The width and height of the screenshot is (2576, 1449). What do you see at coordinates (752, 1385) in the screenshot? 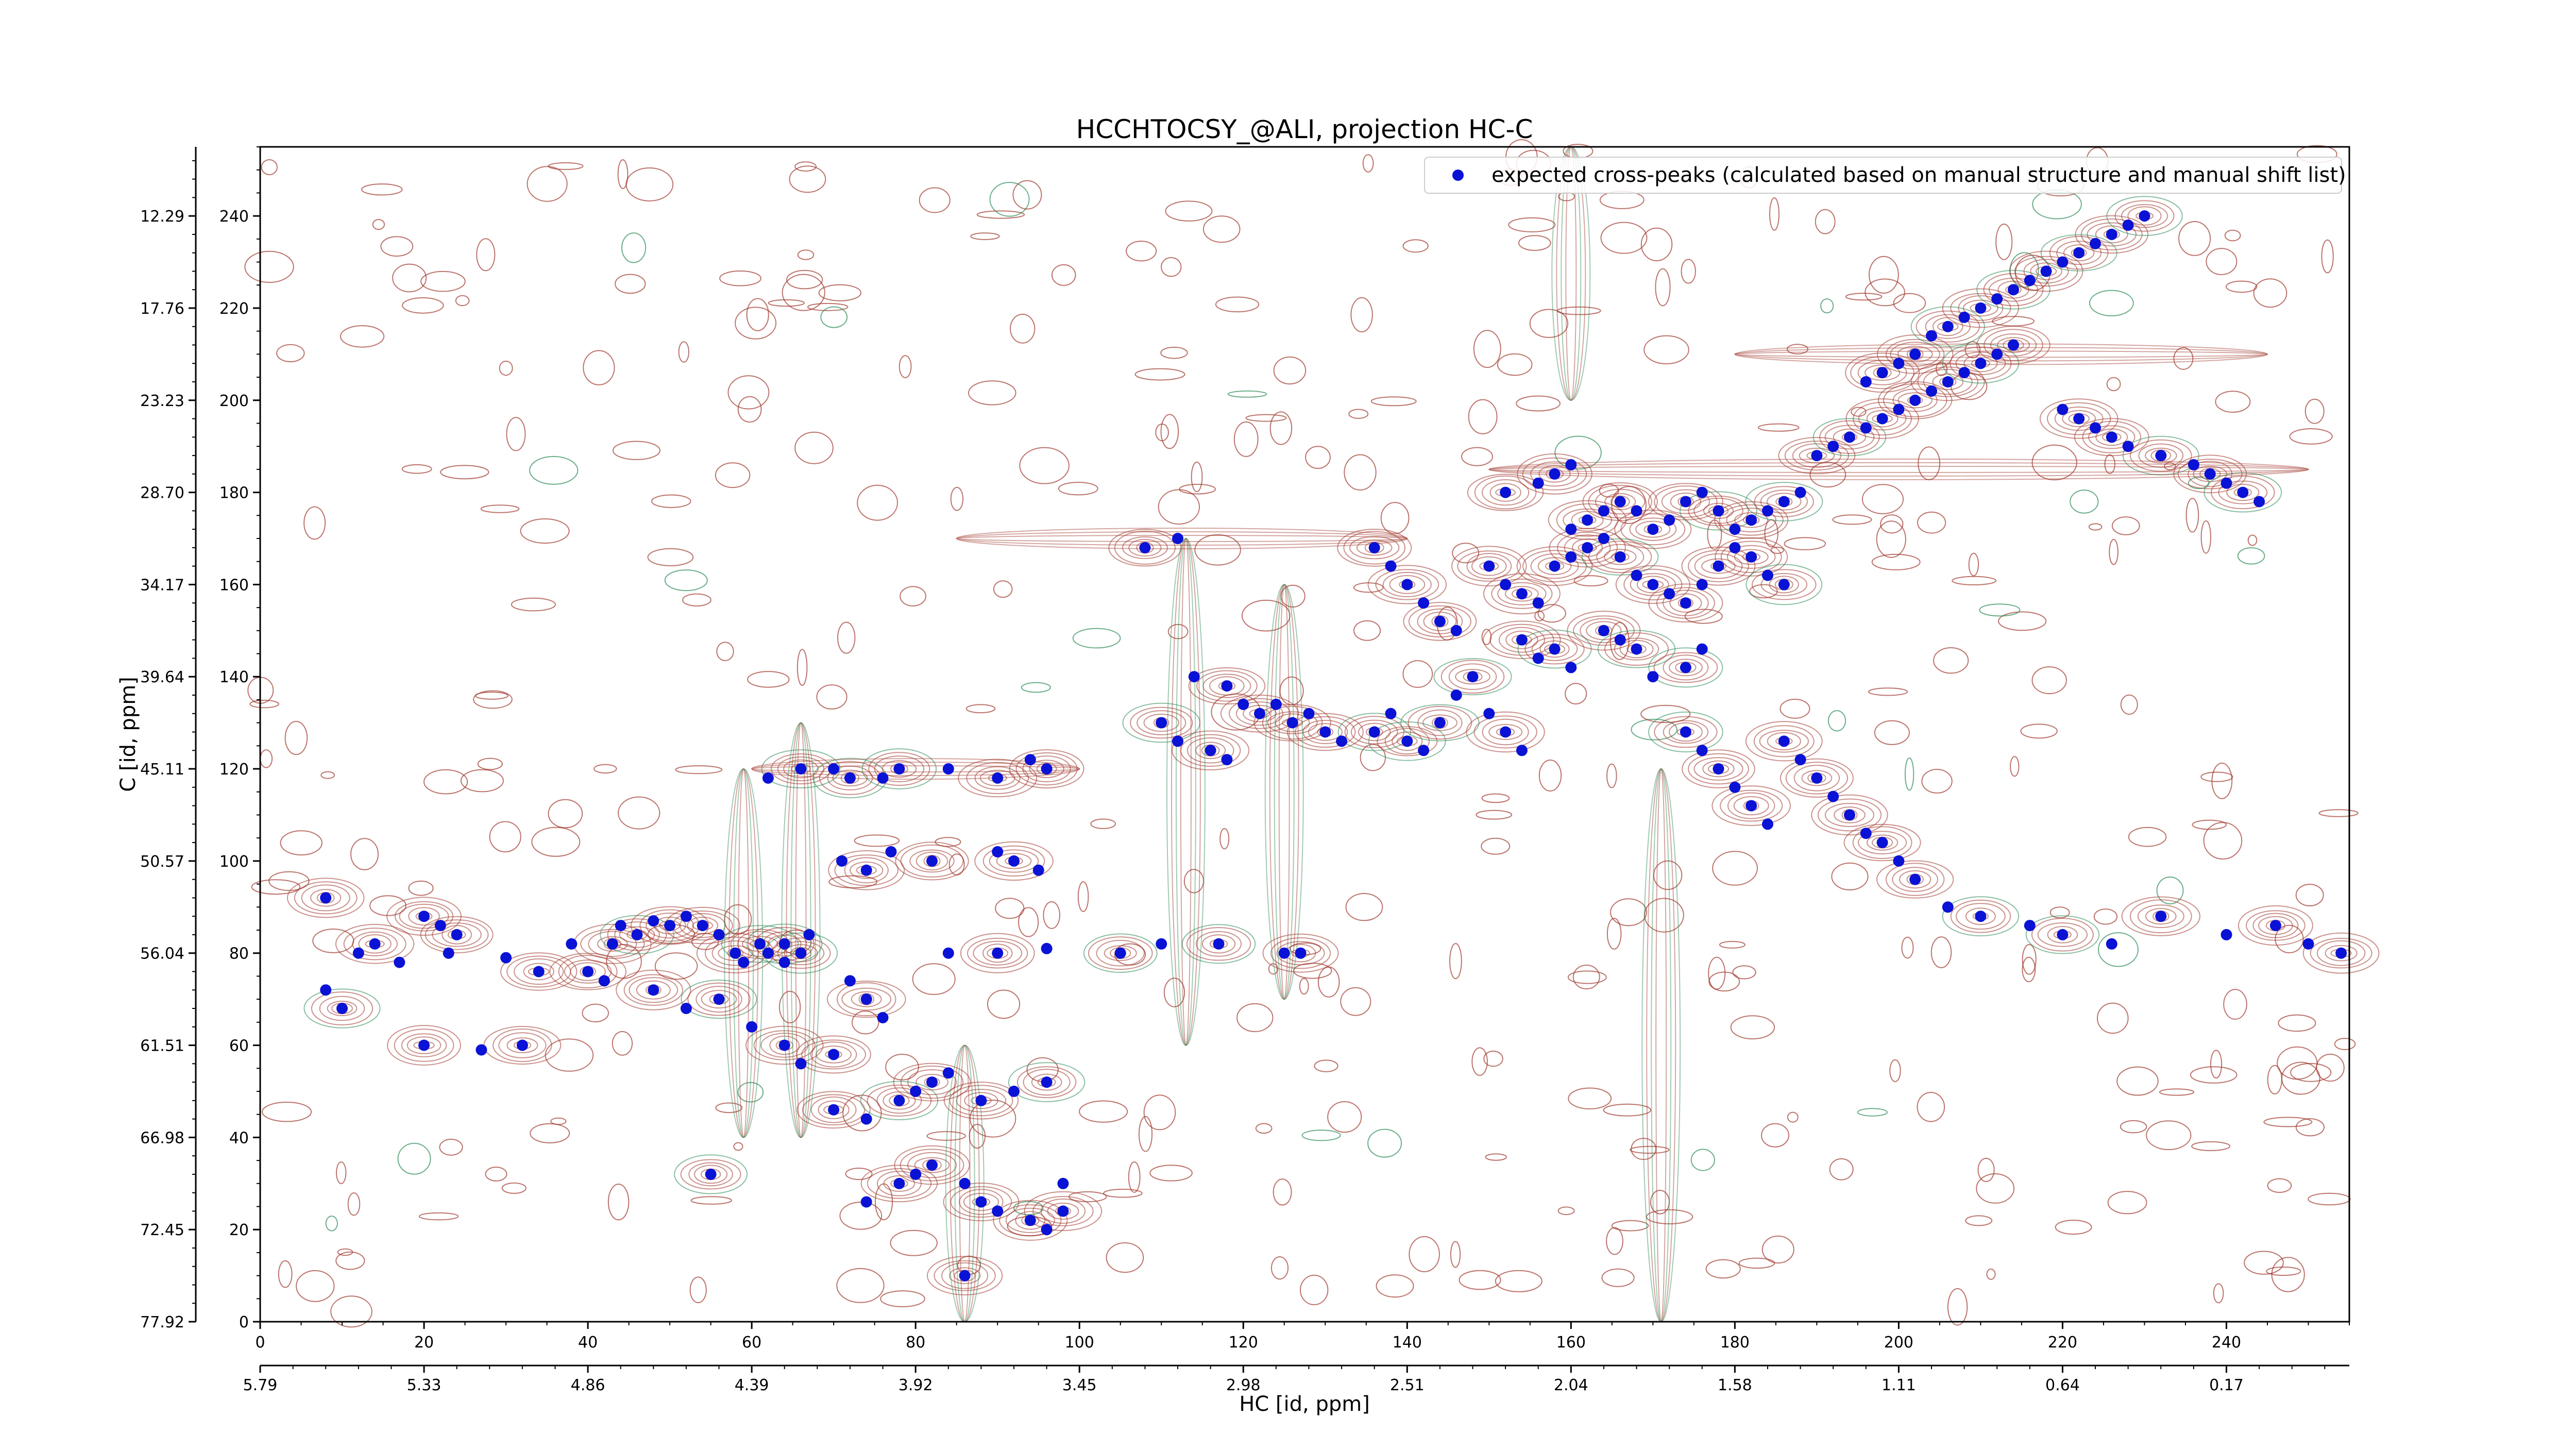
I see `hc-ppm-tick-label: 4.39` at bounding box center [752, 1385].